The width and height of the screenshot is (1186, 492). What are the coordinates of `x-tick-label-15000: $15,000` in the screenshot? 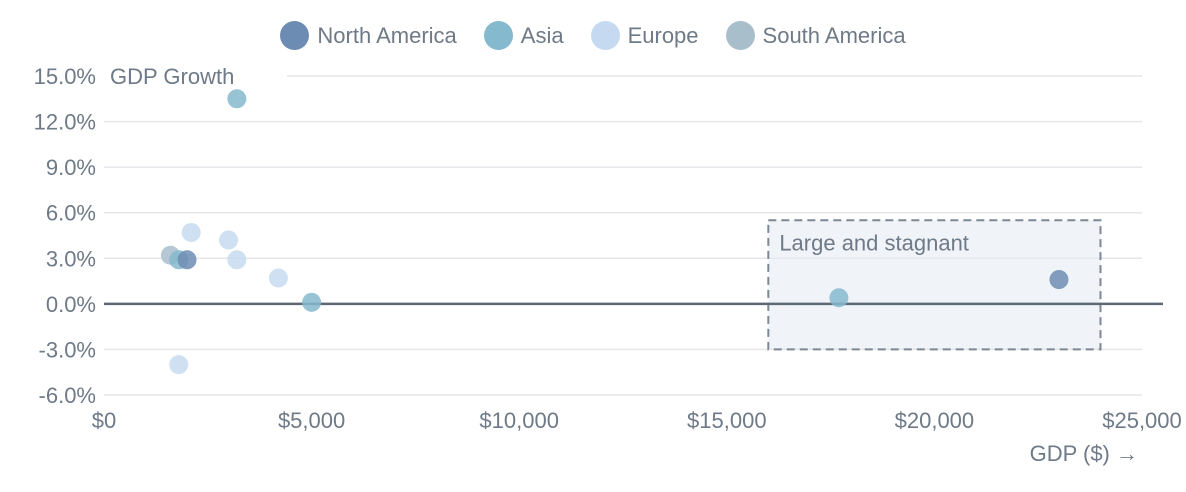 It's located at (727, 420).